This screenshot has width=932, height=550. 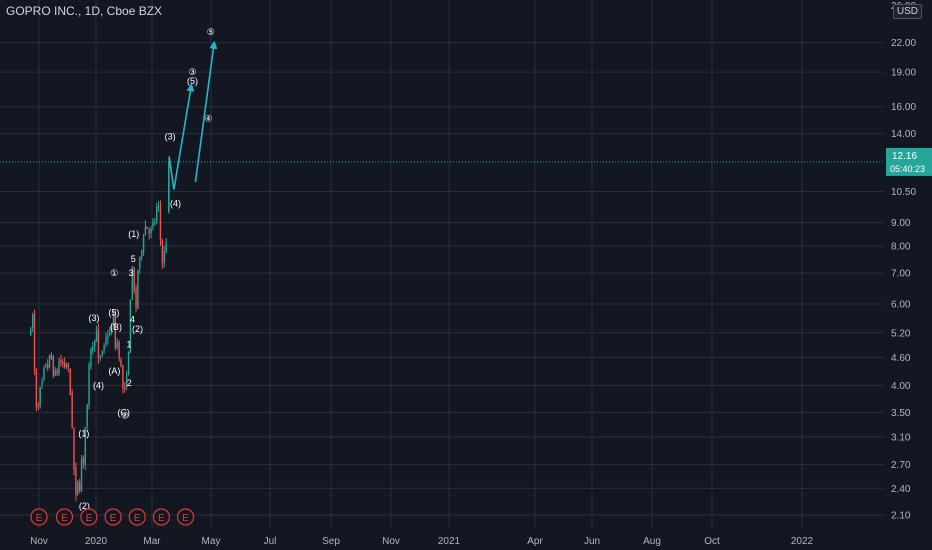 I want to click on price-tick-label: 3.10, so click(x=901, y=437).